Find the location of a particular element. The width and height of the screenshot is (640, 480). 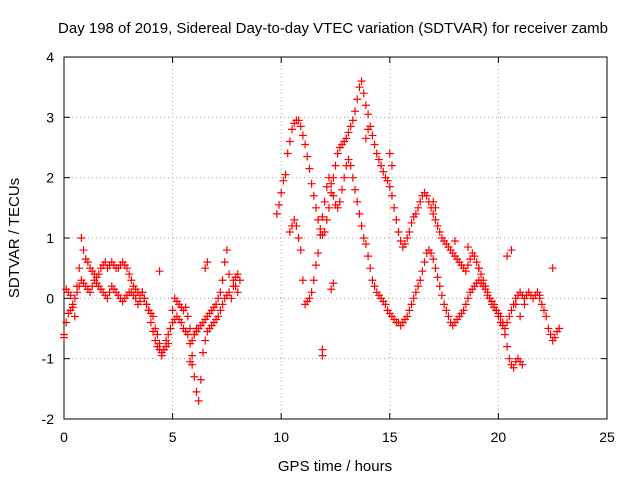

y-axis-label: SDTVAR / TECUs is located at coordinates (14, 238).